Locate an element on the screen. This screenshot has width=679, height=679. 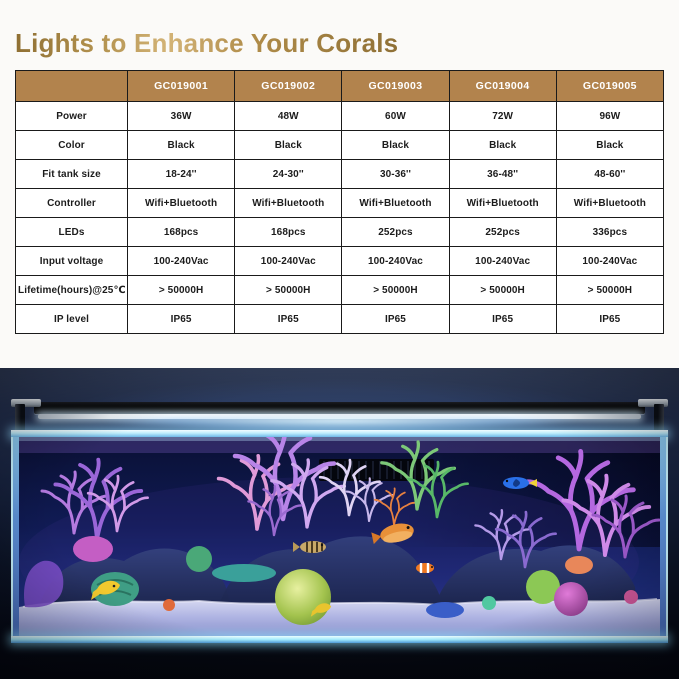
spec-cell: 30-36'' is located at coordinates (395, 174).